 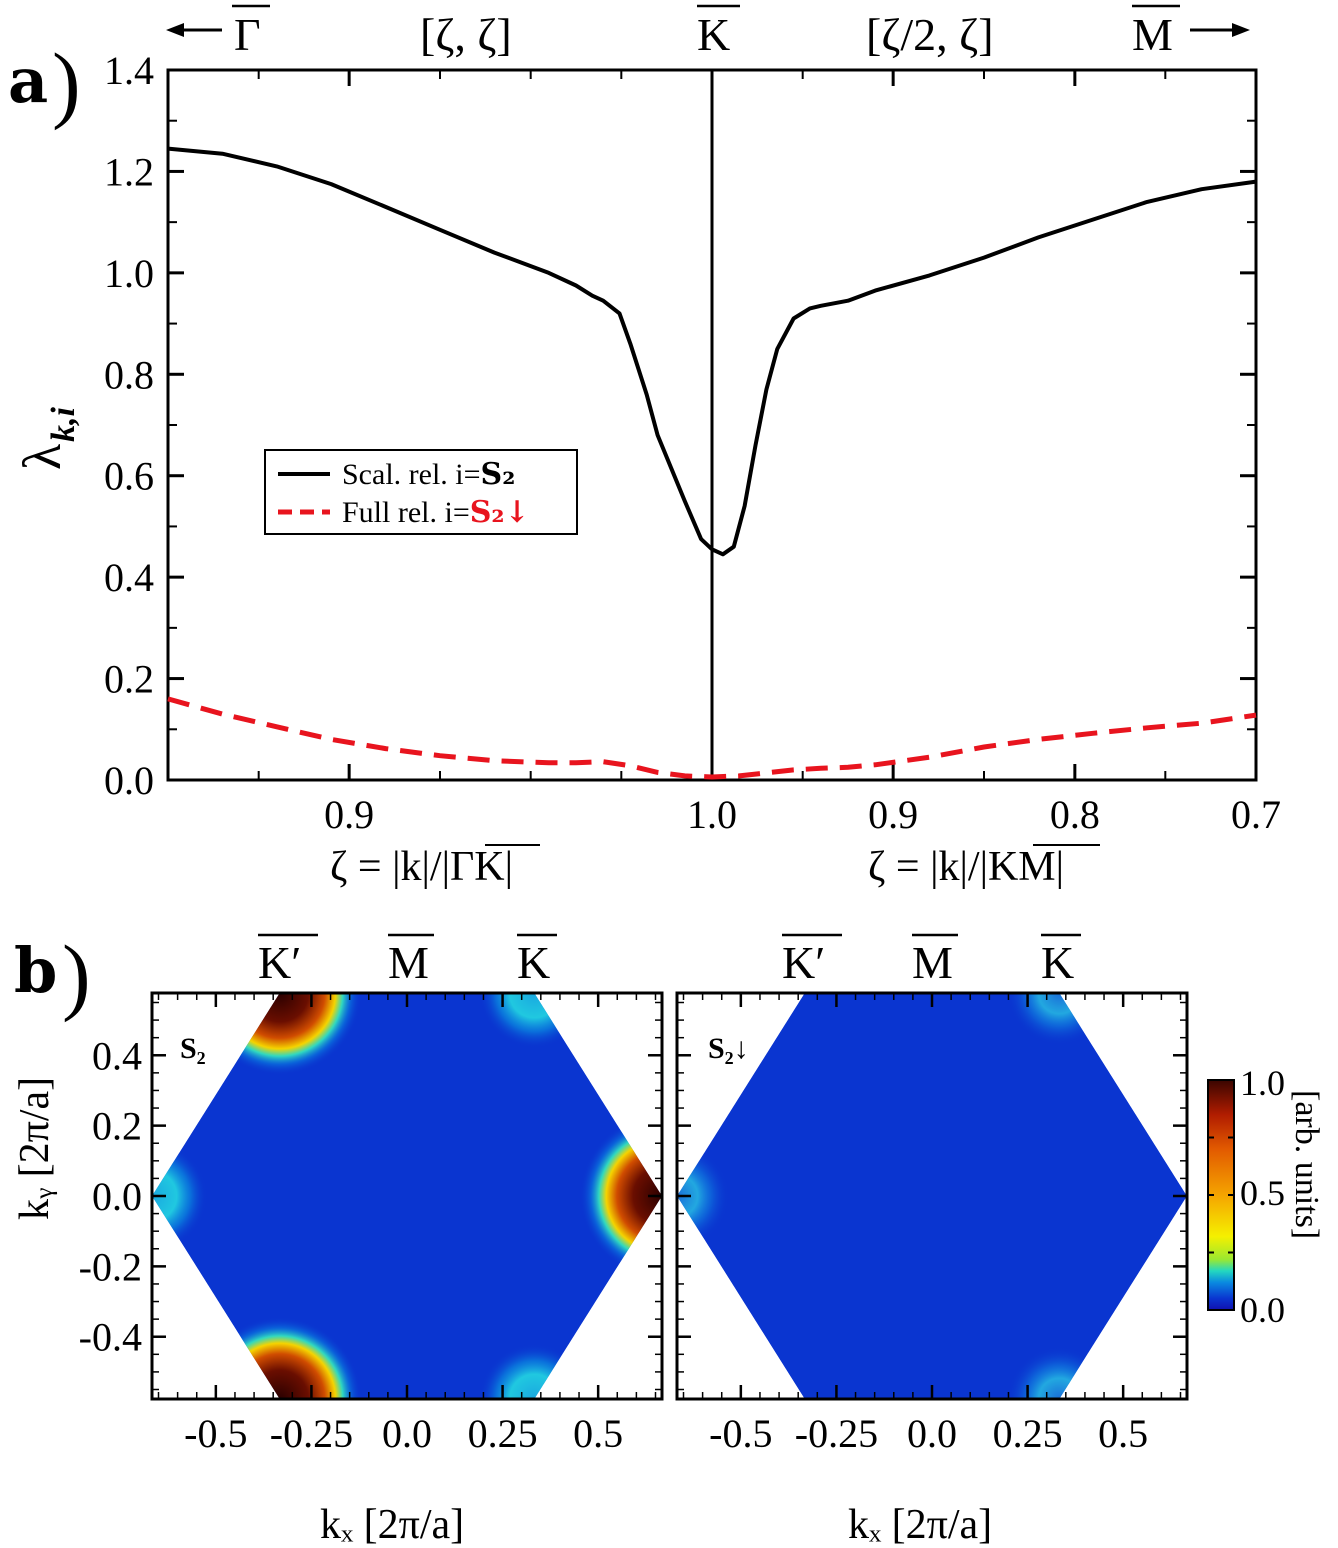 I want to click on map-ytick-label: 0.2, so click(x=117, y=1126).